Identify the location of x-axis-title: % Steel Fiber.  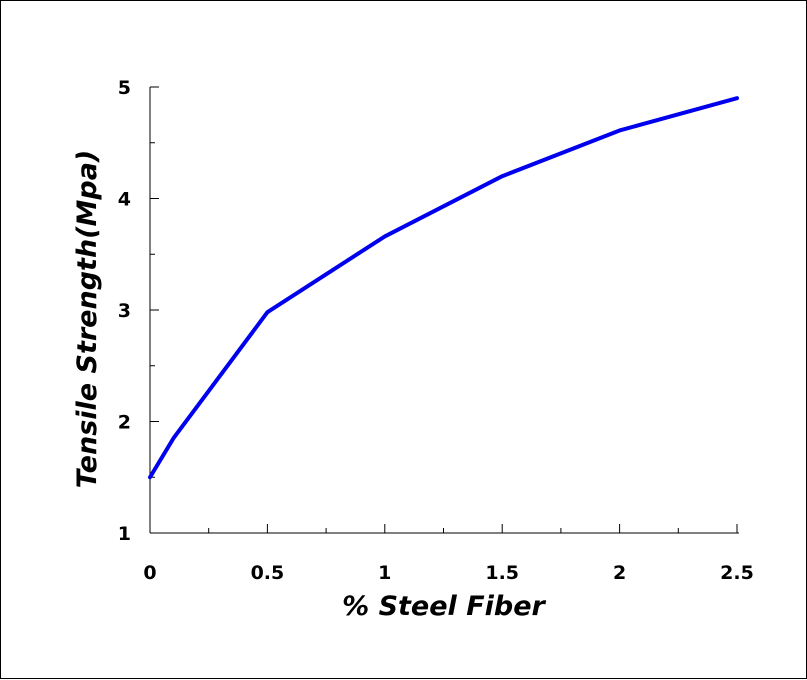
(444, 606).